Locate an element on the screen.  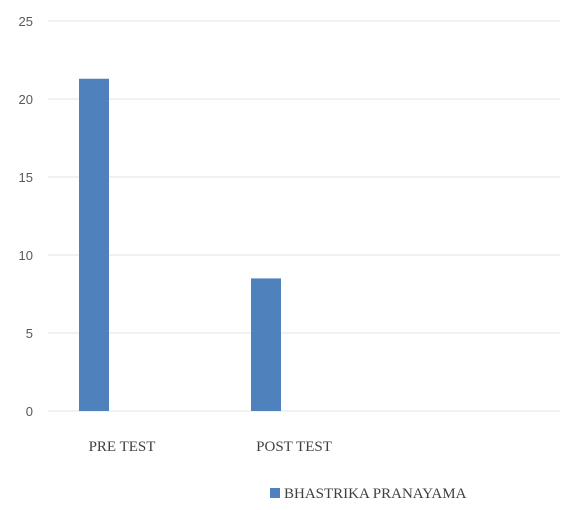
legend: BHASTRIKA PRANAYAMA is located at coordinates (368, 494).